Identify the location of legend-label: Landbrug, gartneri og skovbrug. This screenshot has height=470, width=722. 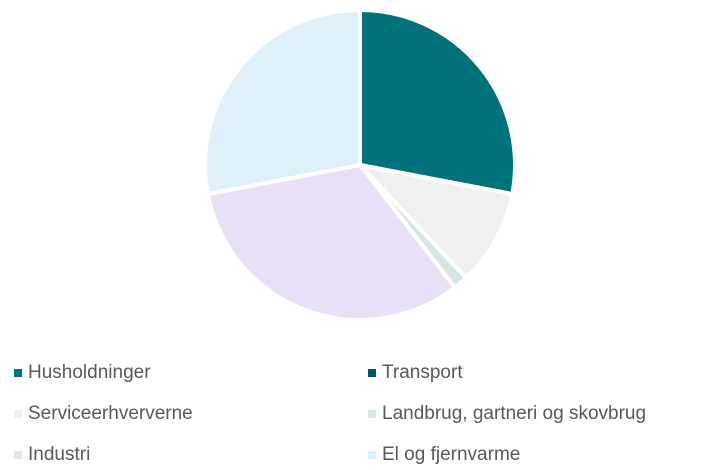
(514, 413).